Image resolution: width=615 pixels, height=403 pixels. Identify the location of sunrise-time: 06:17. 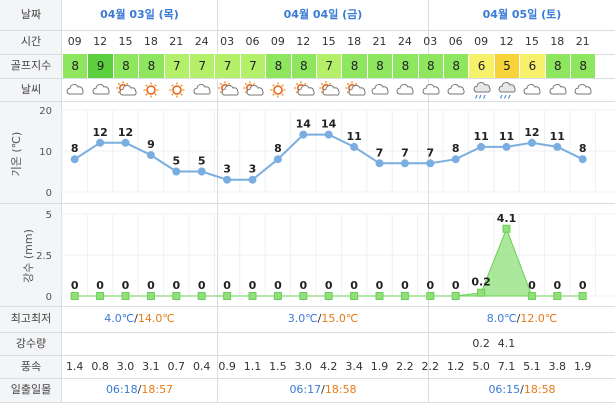
(305, 389).